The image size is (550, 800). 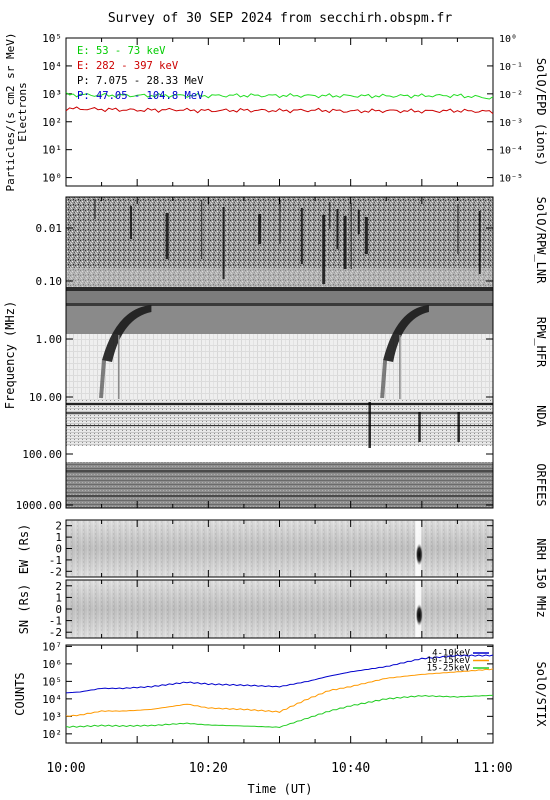 What do you see at coordinates (121, 51) in the screenshot?
I see `legend-entry: E: 53 - 73 keV` at bounding box center [121, 51].